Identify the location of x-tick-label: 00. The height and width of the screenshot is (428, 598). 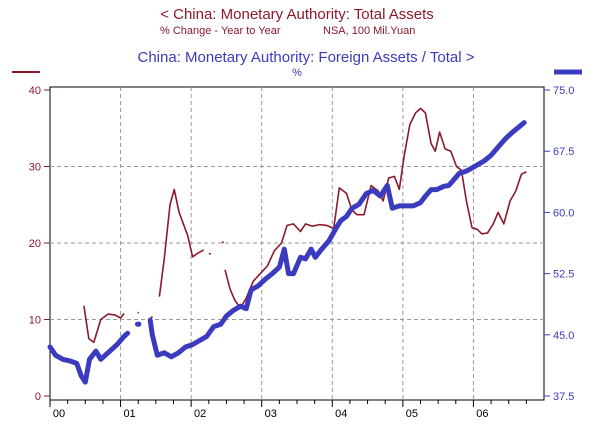
(59, 414).